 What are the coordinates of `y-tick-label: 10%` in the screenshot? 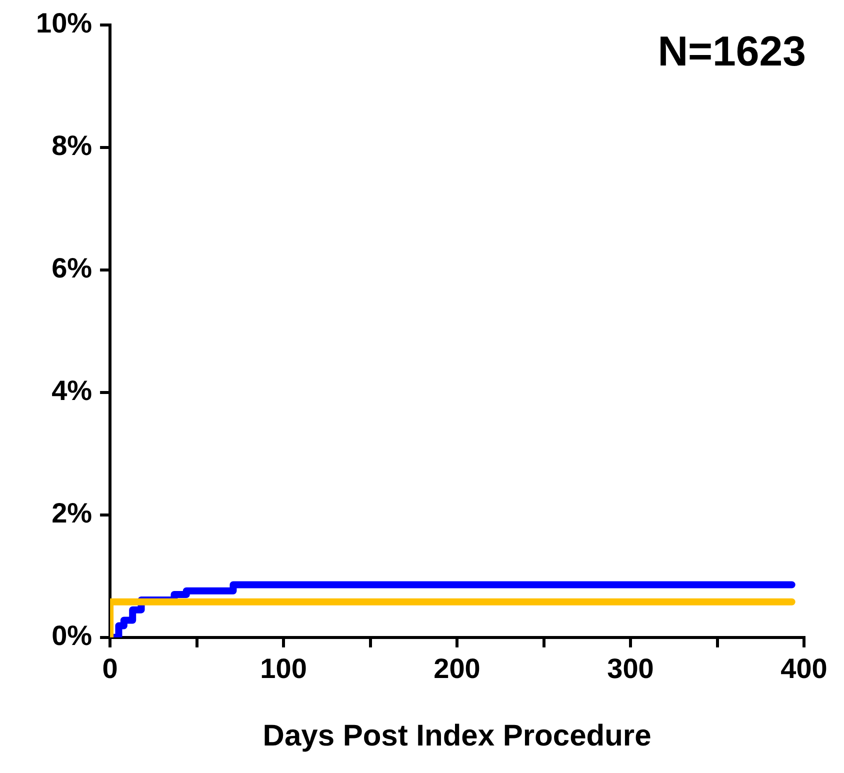 It's located at (64, 23).